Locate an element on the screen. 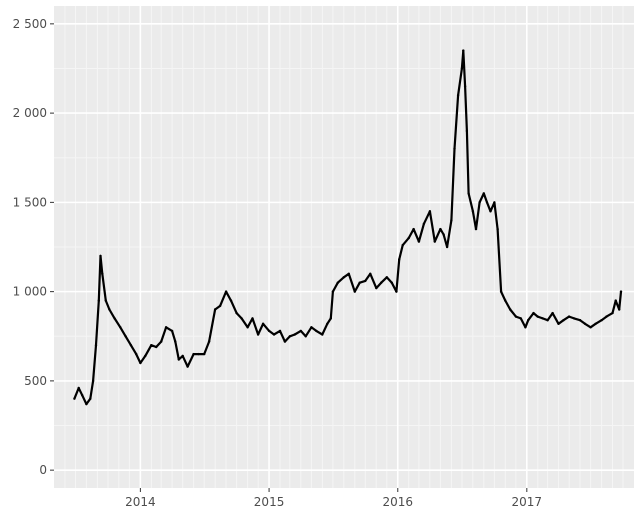 The image size is (638, 515). y-tick-label: 1 000 is located at coordinates (30, 292).